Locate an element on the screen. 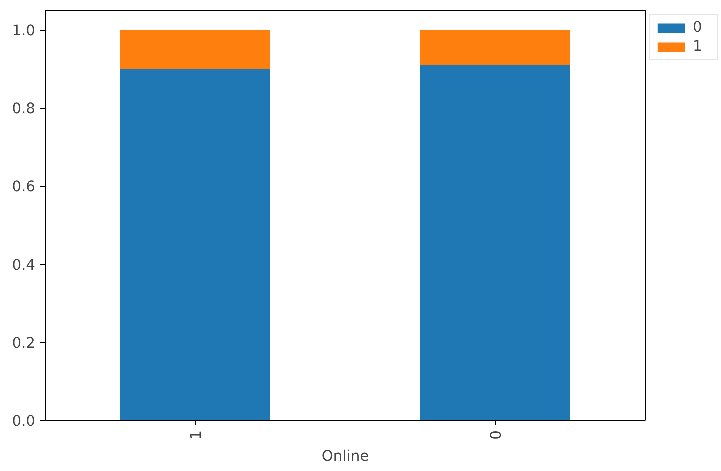 The image size is (721, 471). y-tick-label: 0.6 is located at coordinates (24, 187).